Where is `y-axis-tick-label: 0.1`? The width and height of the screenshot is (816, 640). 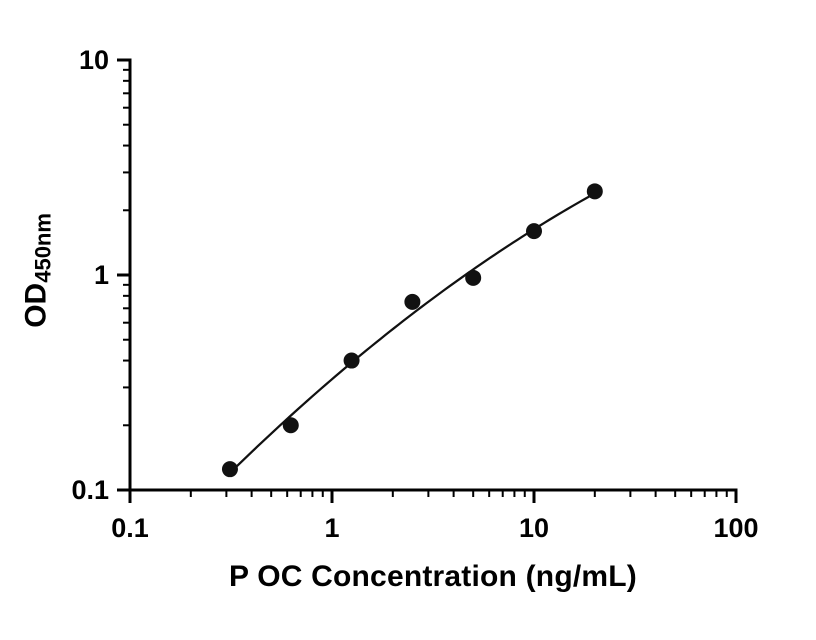 y-axis-tick-label: 0.1 is located at coordinates (90, 490).